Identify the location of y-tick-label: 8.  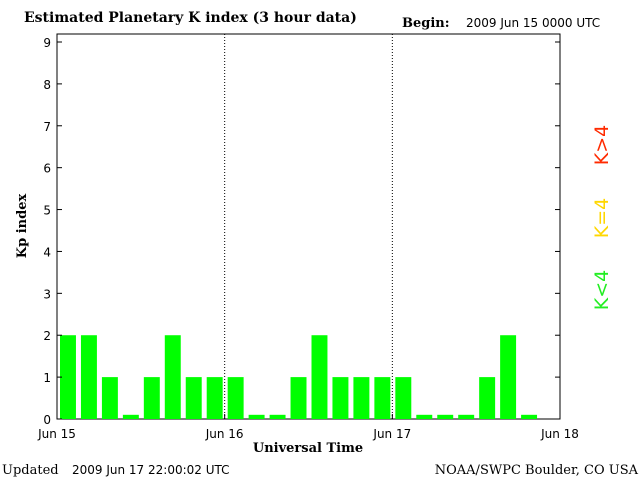
(47, 85).